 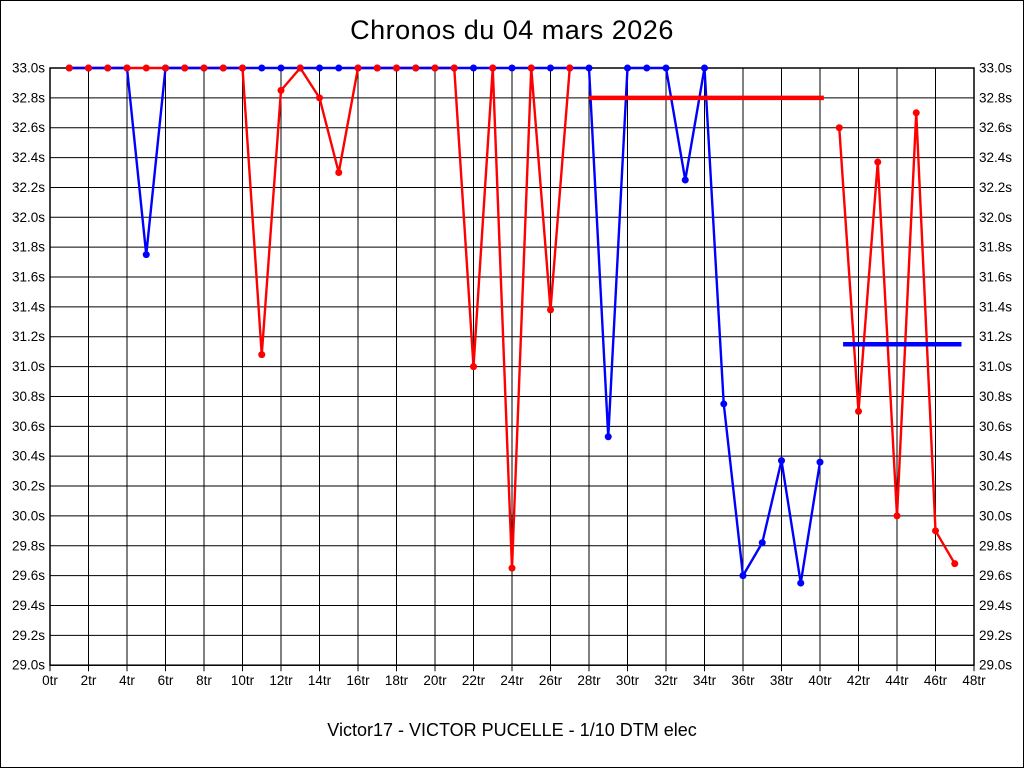 What do you see at coordinates (243, 680) in the screenshot?
I see `x-tick-label: 10tr` at bounding box center [243, 680].